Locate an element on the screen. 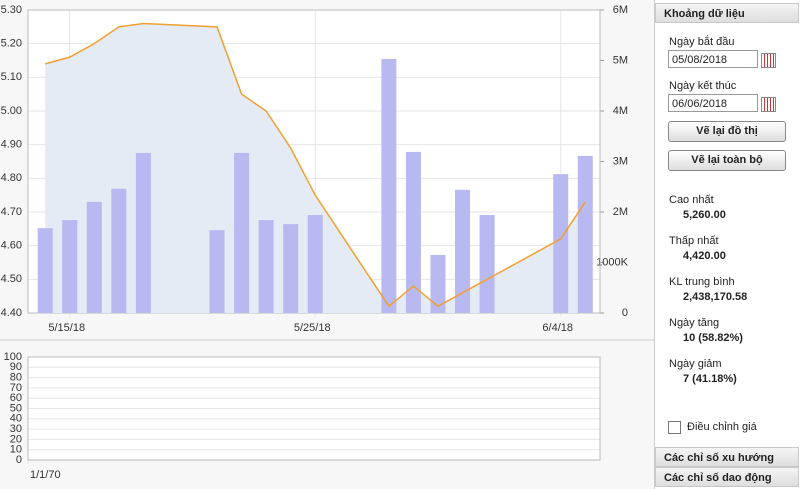  y-tick-label: 0 is located at coordinates (19, 460).